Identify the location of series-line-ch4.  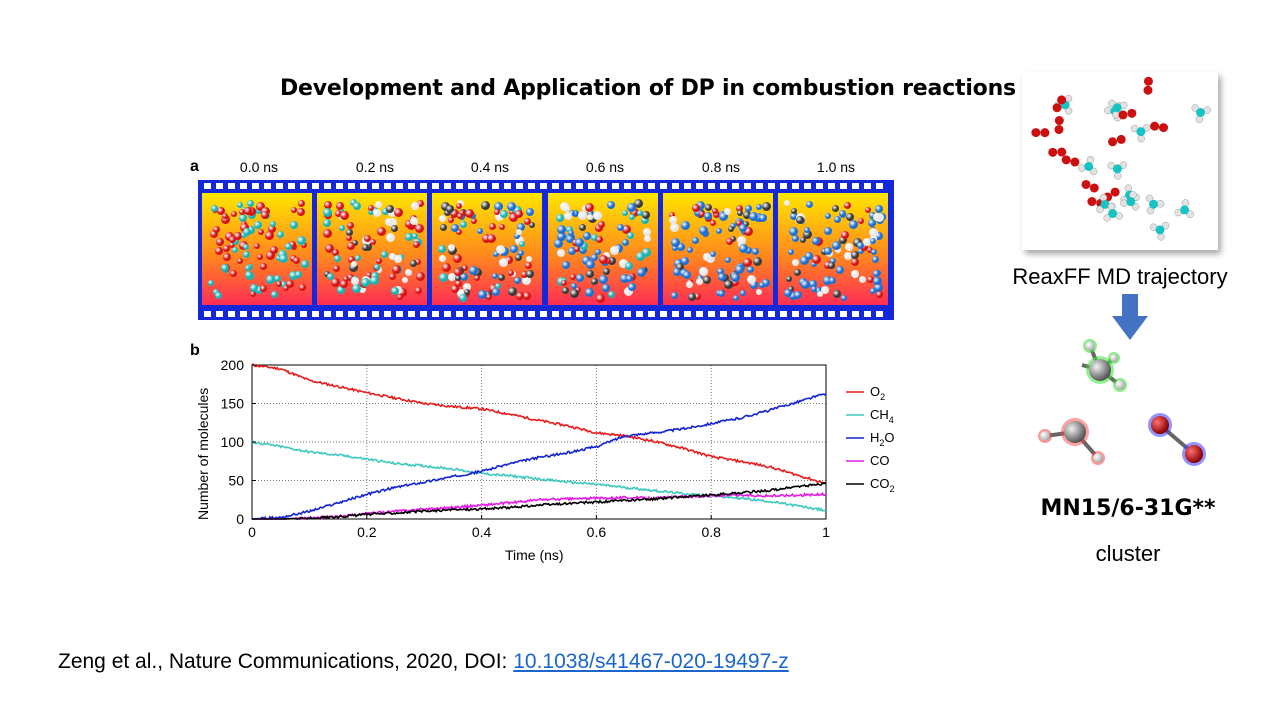
(539, 476).